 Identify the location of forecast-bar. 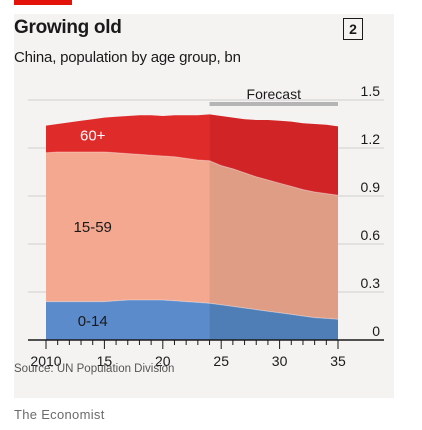
(273, 104).